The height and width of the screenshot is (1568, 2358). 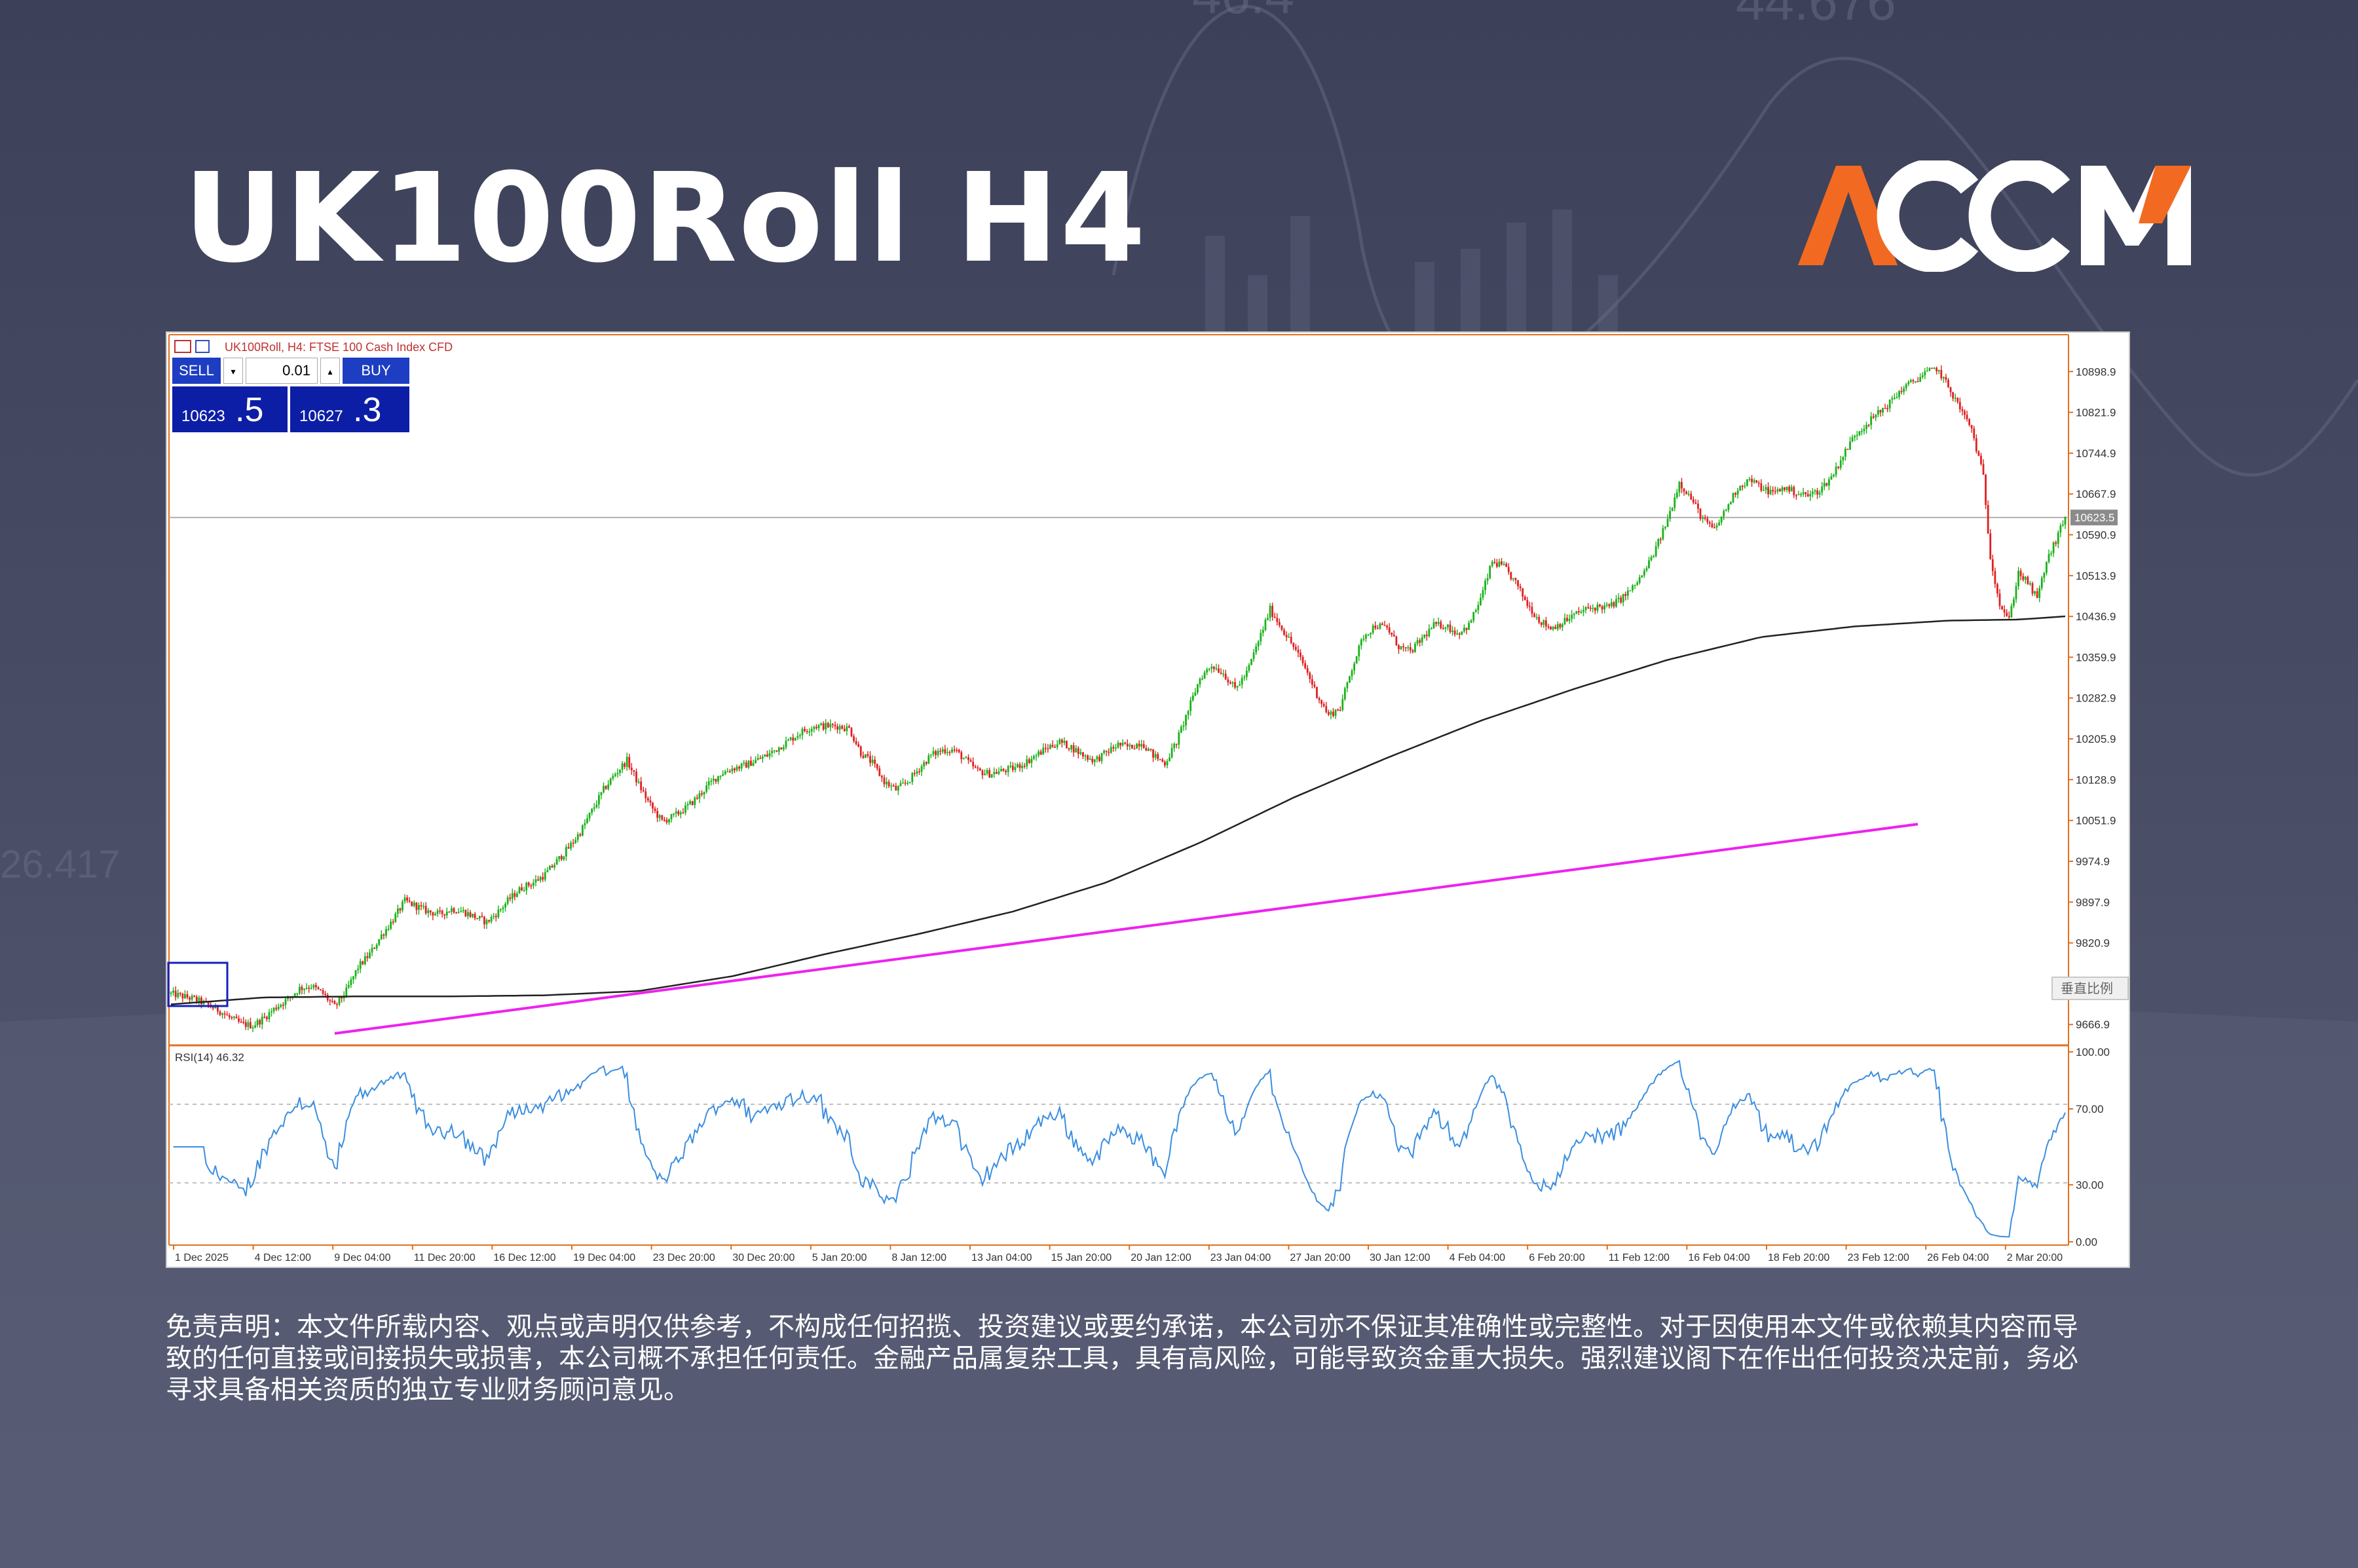 What do you see at coordinates (1879, 1257) in the screenshot?
I see `time-tick-label: 23 Feb 12:00` at bounding box center [1879, 1257].